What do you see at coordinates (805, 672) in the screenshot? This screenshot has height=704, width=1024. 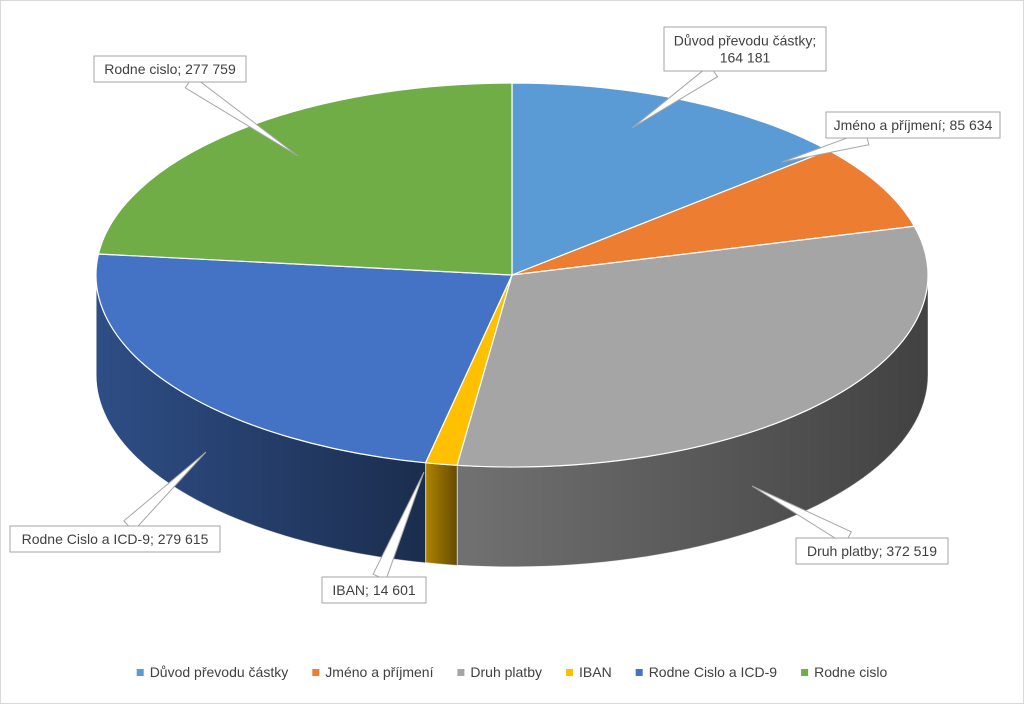 I see `legend-marker-rodne-cislo` at bounding box center [805, 672].